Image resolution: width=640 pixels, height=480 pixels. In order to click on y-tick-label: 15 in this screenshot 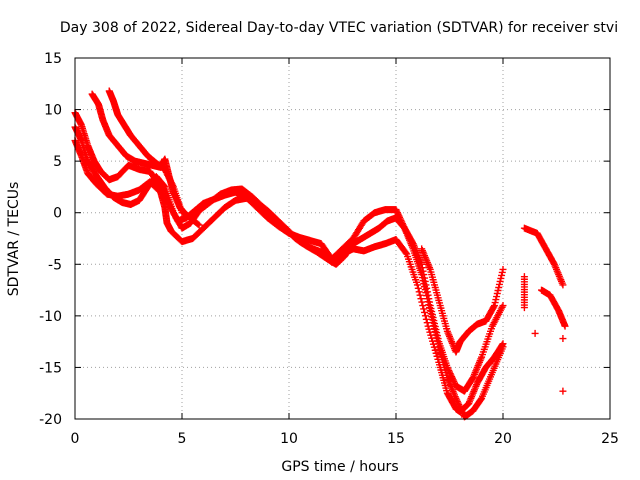, I will do `click(53, 59)`.